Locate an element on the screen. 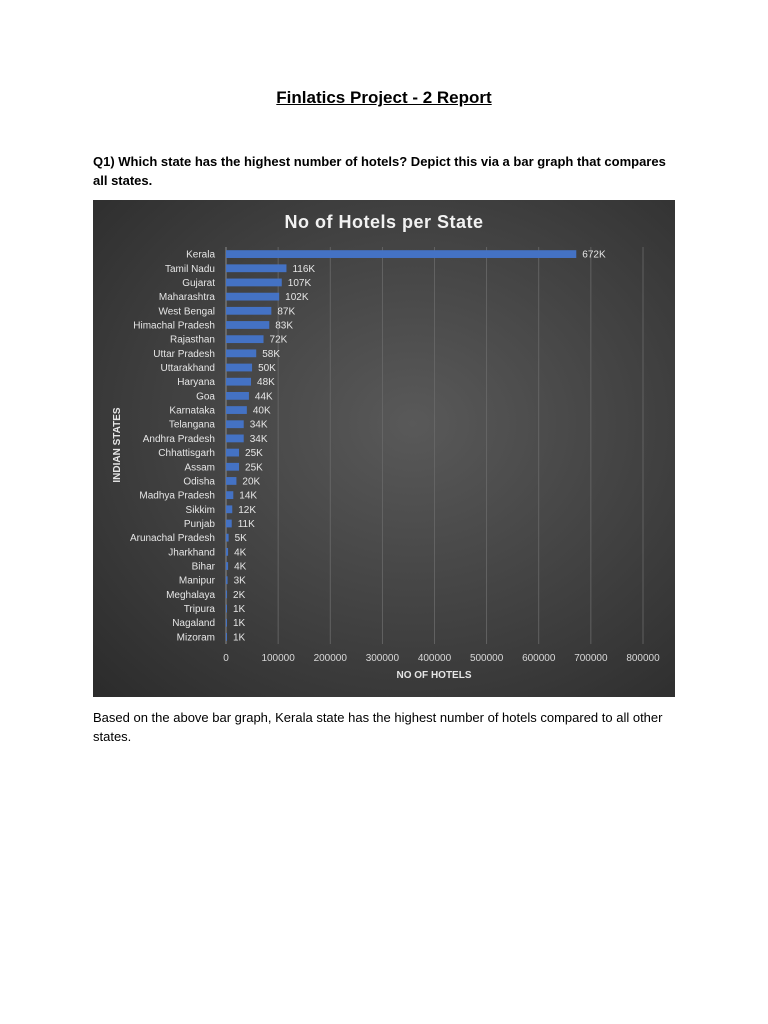 Image resolution: width=768 pixels, height=1024 pixels. category-label: Gujarat is located at coordinates (198, 283).